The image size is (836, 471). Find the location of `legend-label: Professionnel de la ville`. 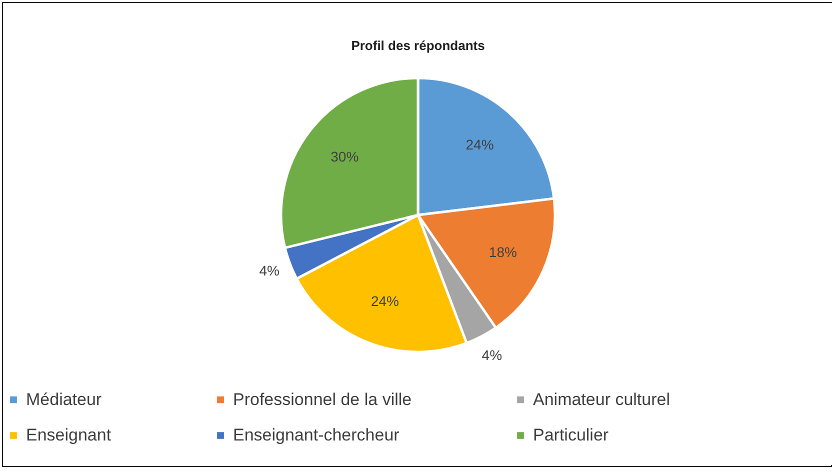

legend-label: Professionnel de la ville is located at coordinates (322, 399).